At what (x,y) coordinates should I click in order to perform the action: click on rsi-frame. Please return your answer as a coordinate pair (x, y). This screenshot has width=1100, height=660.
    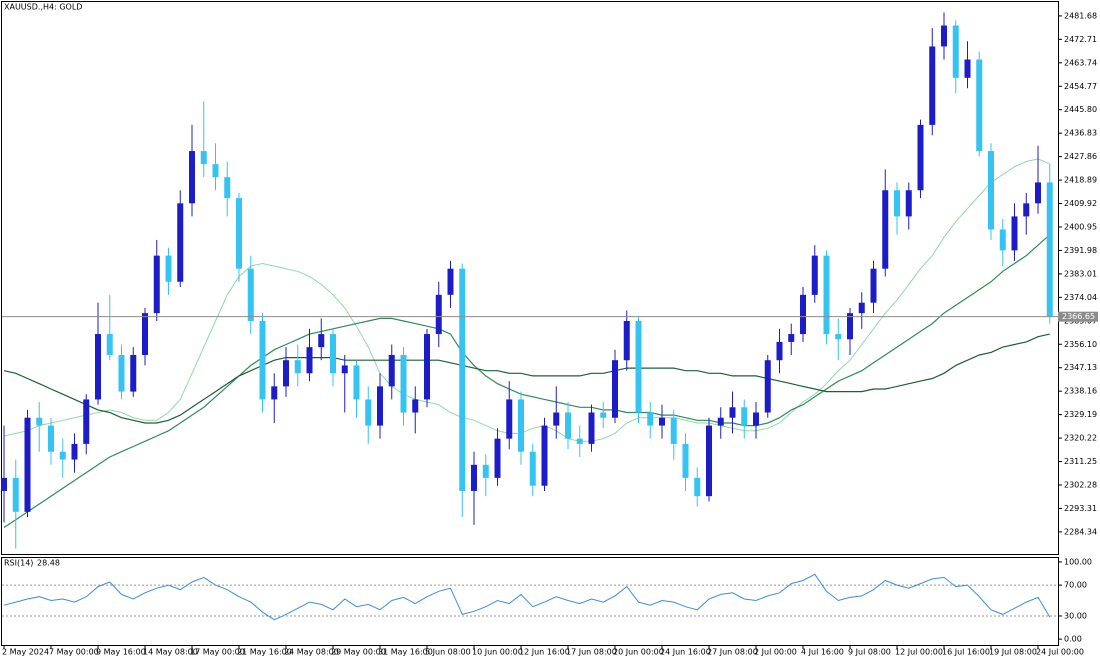
    Looking at the image, I should click on (530, 601).